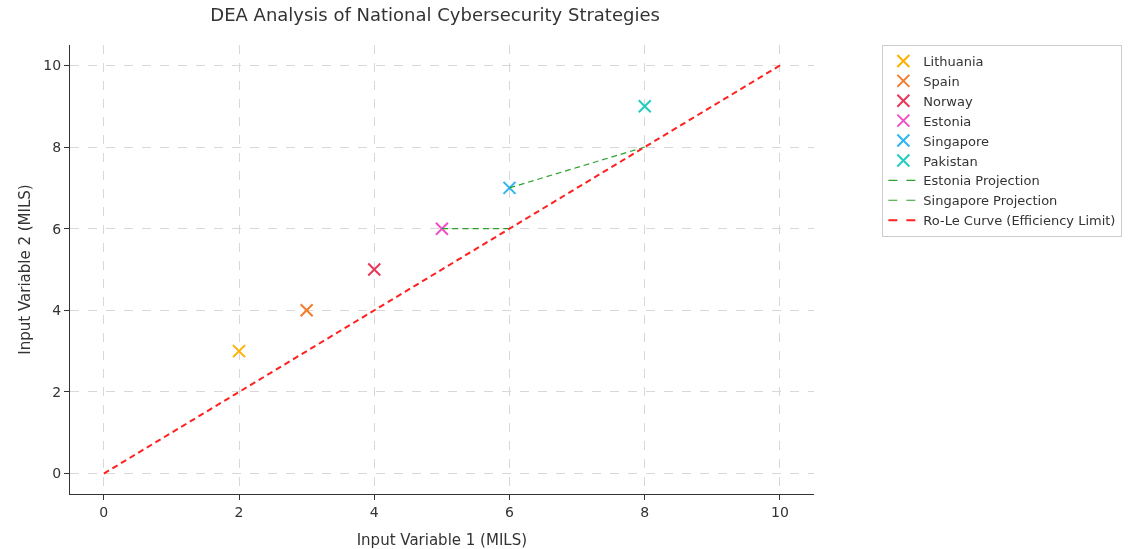 The height and width of the screenshot is (549, 1145). Describe the element at coordinates (950, 161) in the screenshot. I see `legend-label: Pakistan` at that location.